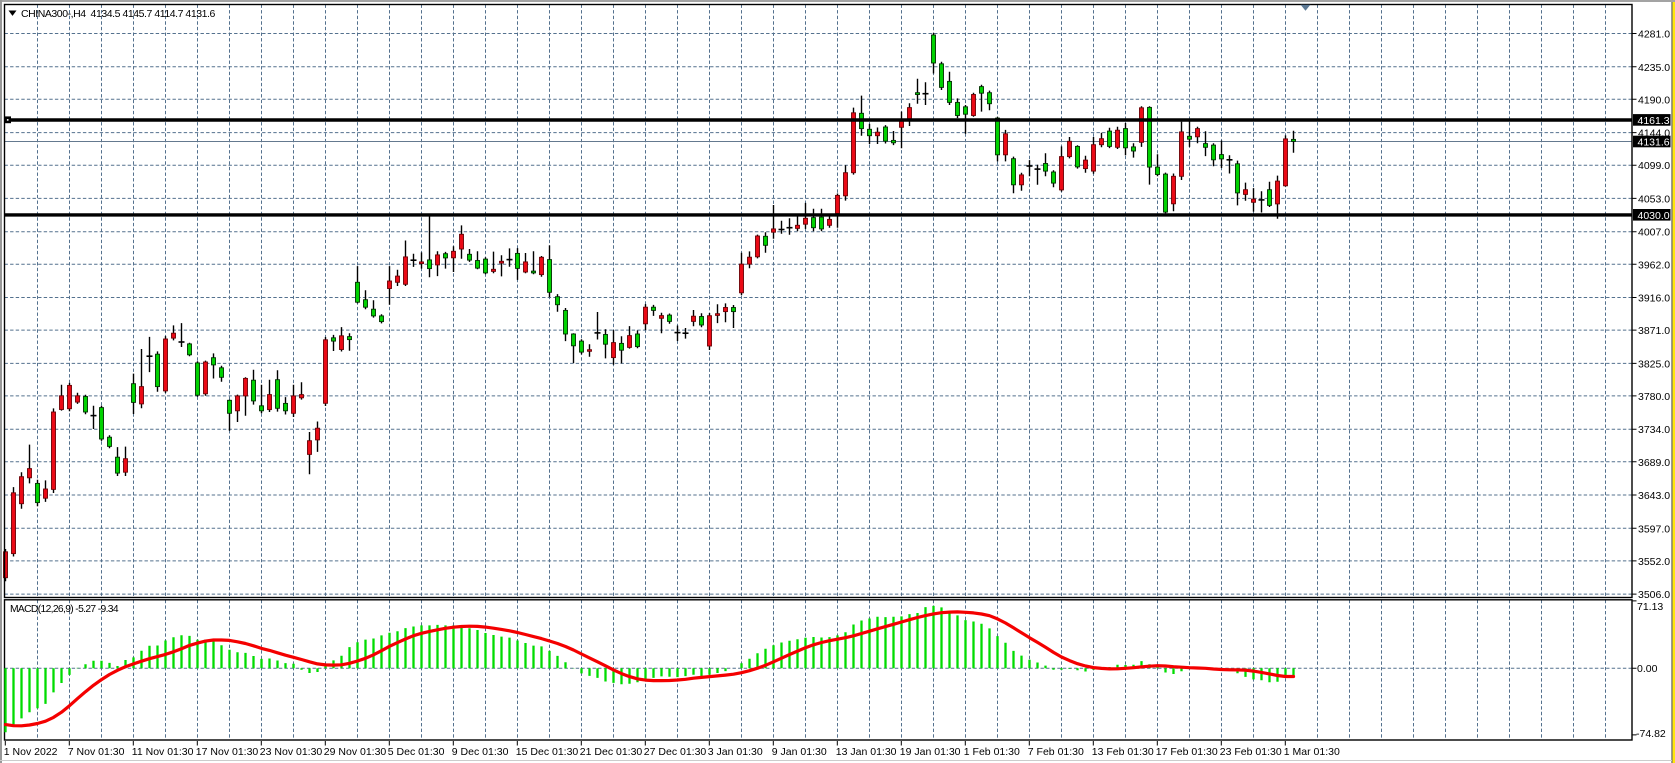 Image resolution: width=1675 pixels, height=763 pixels. What do you see at coordinates (547, 752) in the screenshot?
I see `svg-text: 15 Dec 01:30` at bounding box center [547, 752].